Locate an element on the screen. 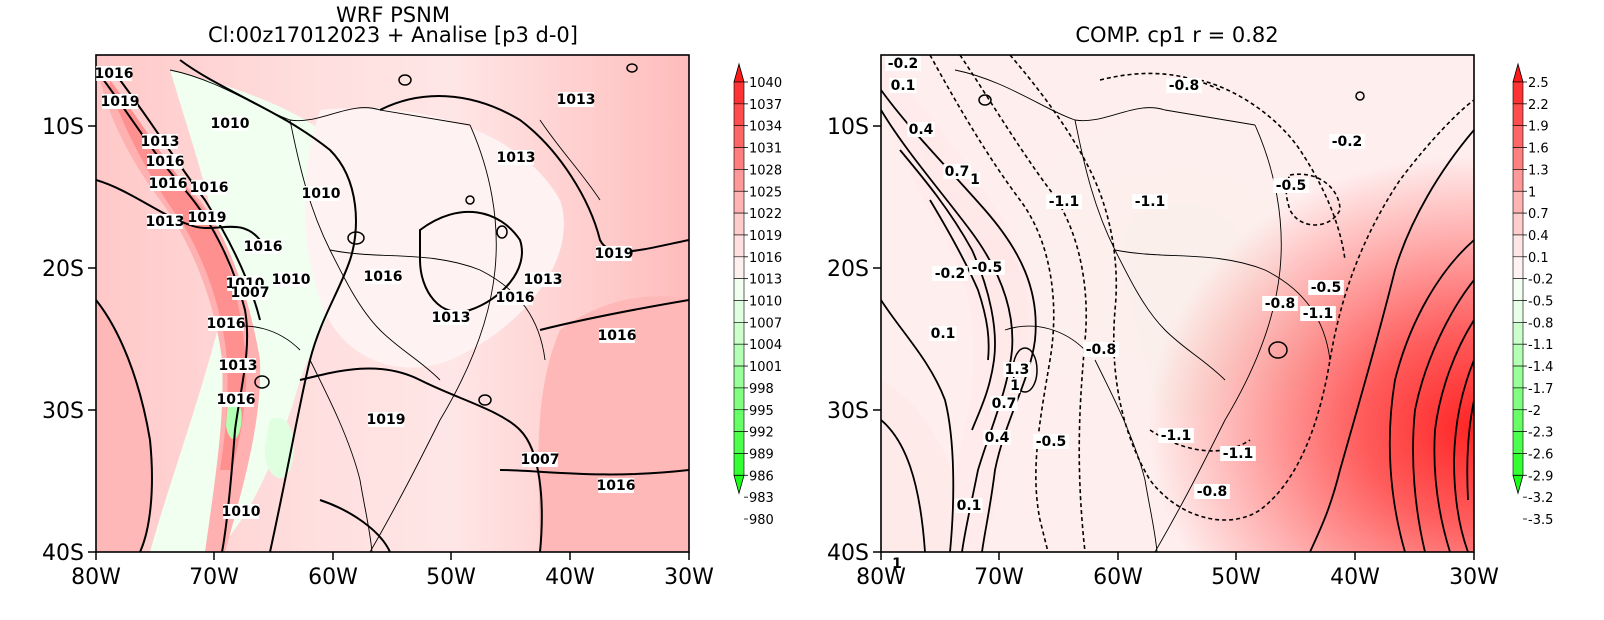 The height and width of the screenshot is (620, 1604). right-ytick-2: 30S is located at coordinates (848, 411).